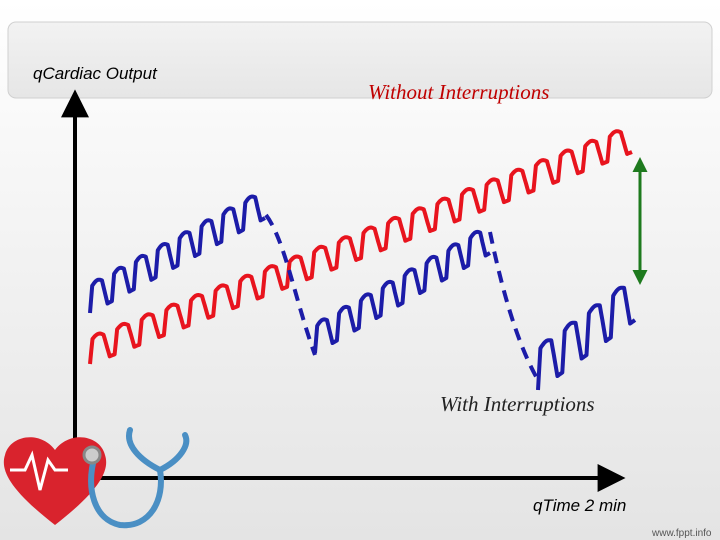  I want to click on without-label: Without Interruptions, so click(458, 92).